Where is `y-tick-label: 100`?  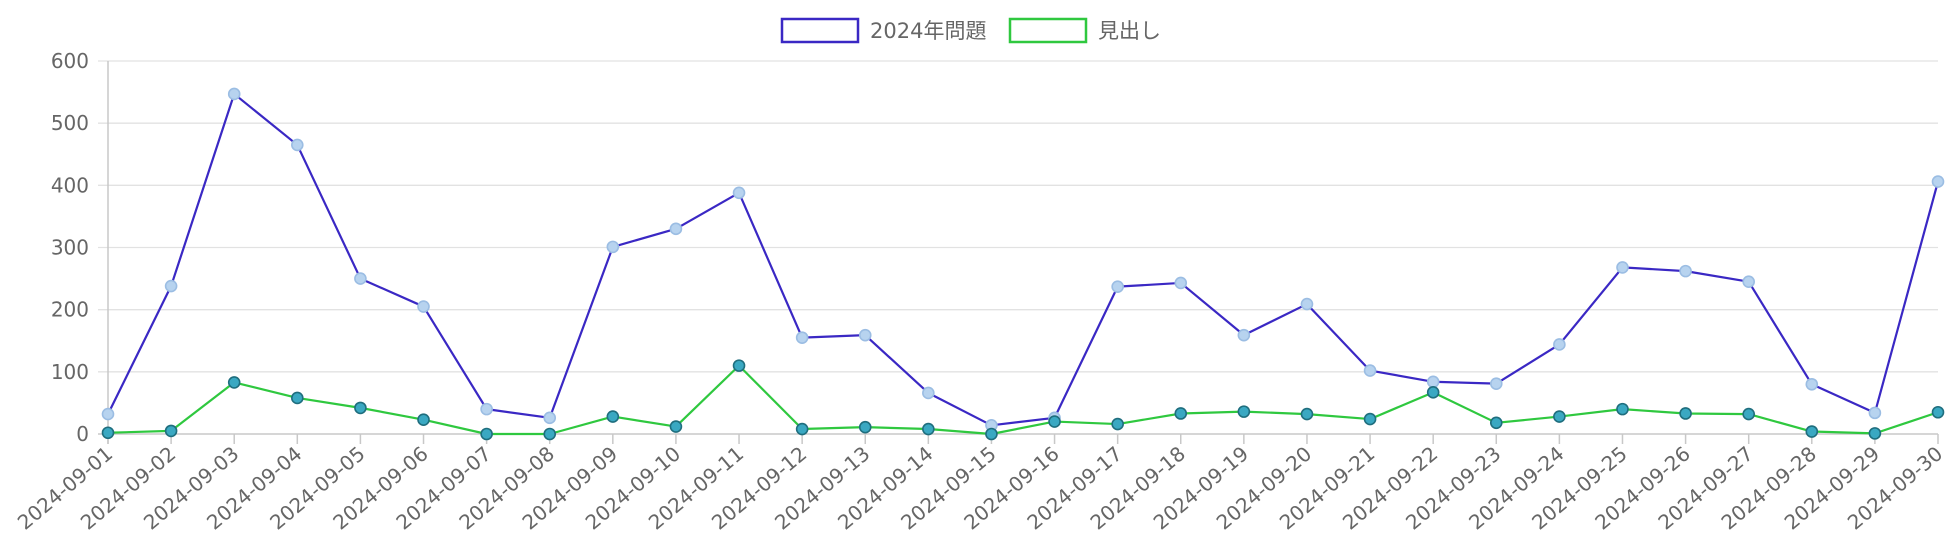 y-tick-label: 100 is located at coordinates (70, 372).